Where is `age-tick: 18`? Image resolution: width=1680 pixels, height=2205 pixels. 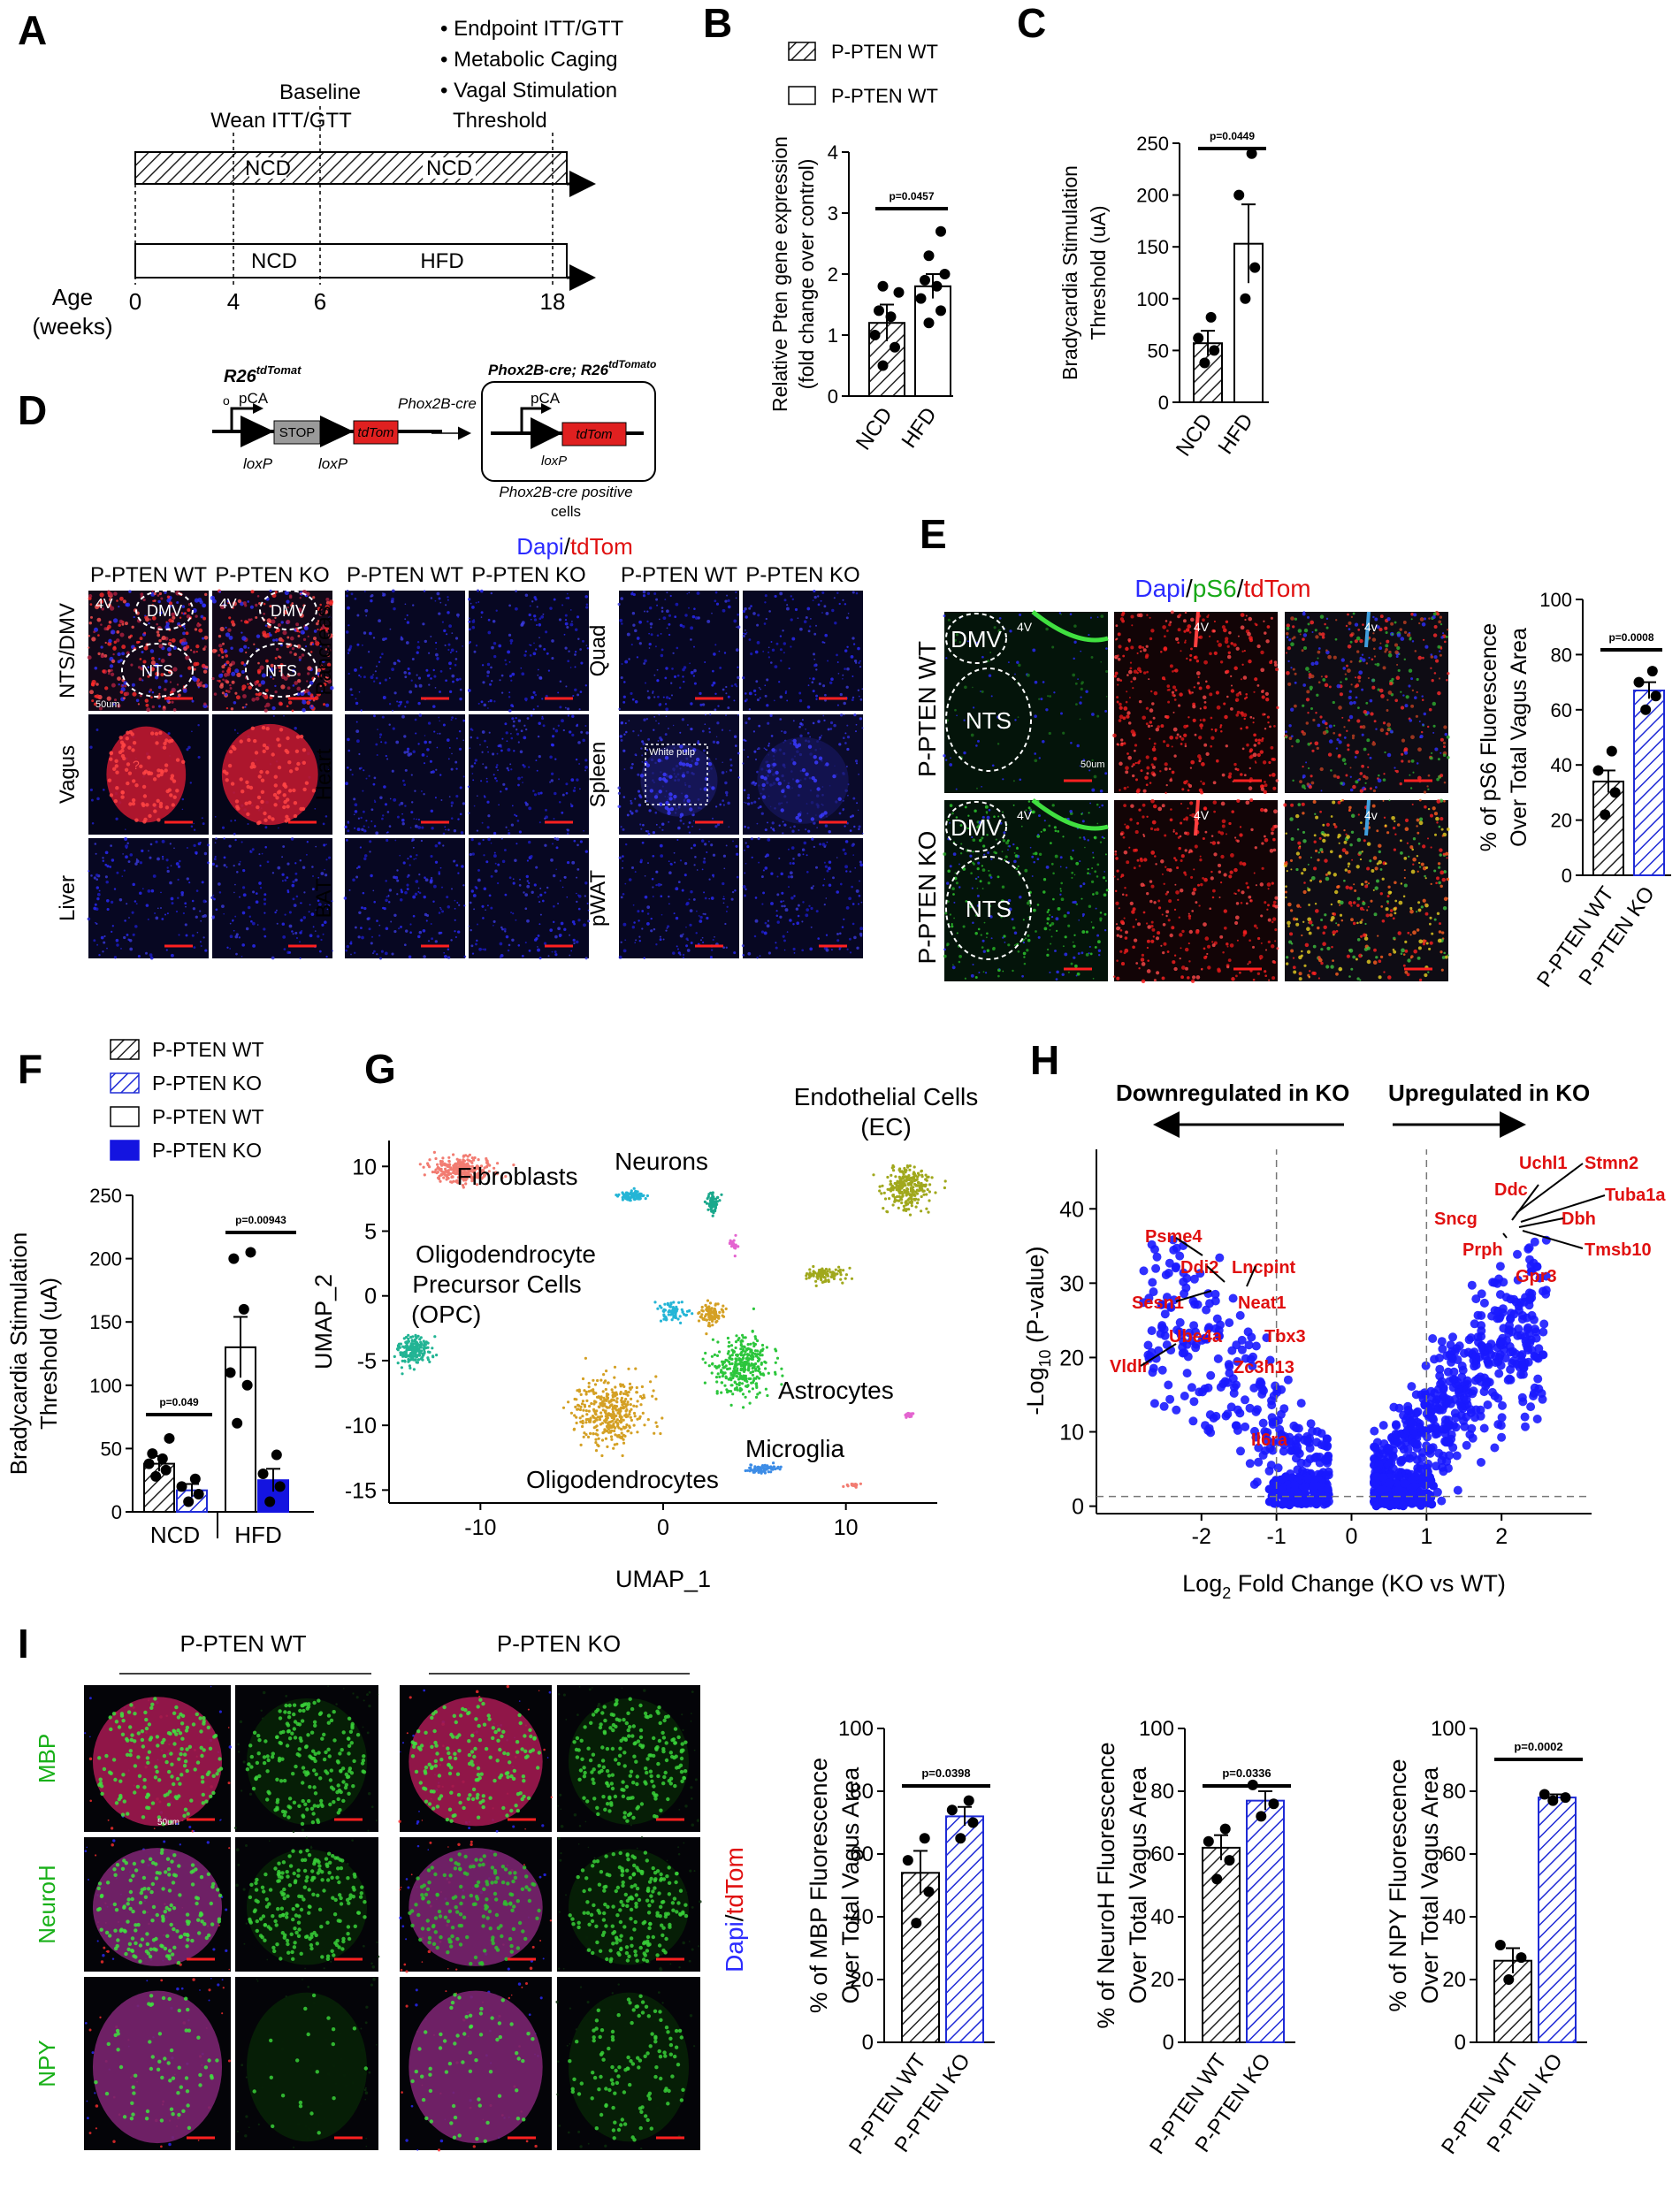 age-tick: 18 is located at coordinates (553, 302).